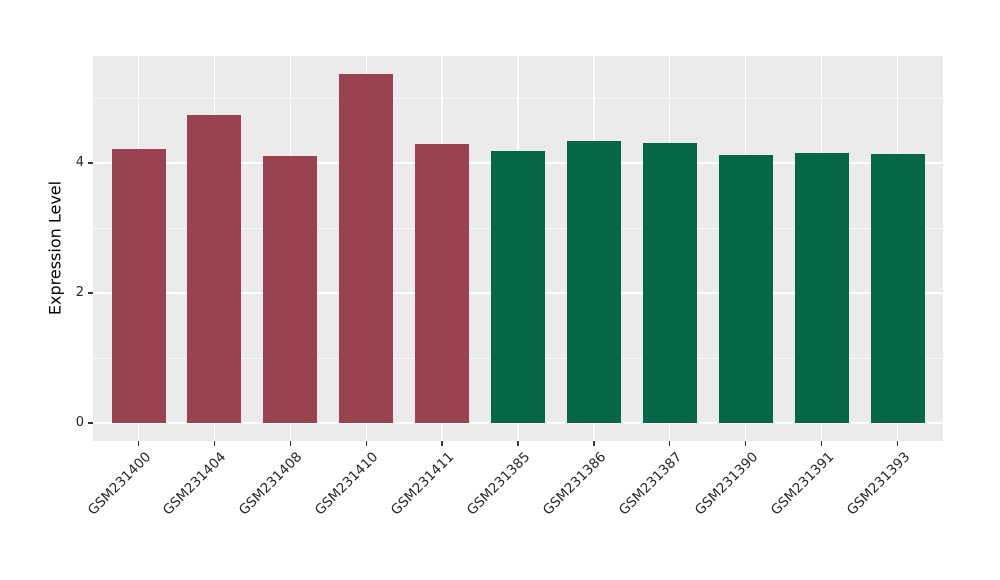  I want to click on bar-GSM231386, so click(593, 281).